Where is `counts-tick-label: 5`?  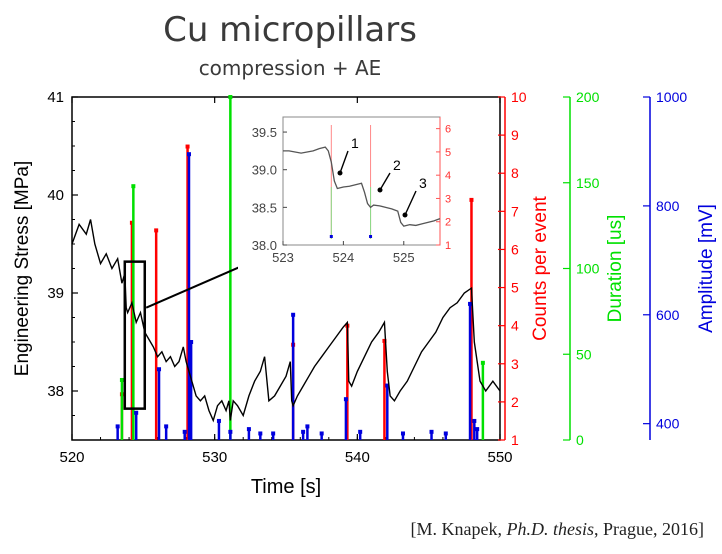
counts-tick-label: 5 is located at coordinates (515, 288).